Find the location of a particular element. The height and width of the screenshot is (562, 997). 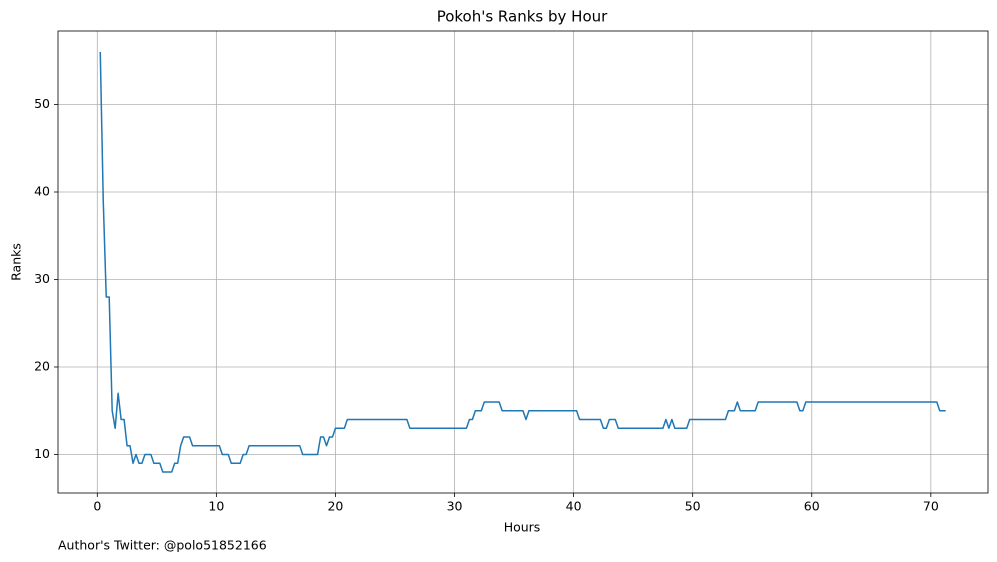

y-tick-label: 30 is located at coordinates (42, 278).